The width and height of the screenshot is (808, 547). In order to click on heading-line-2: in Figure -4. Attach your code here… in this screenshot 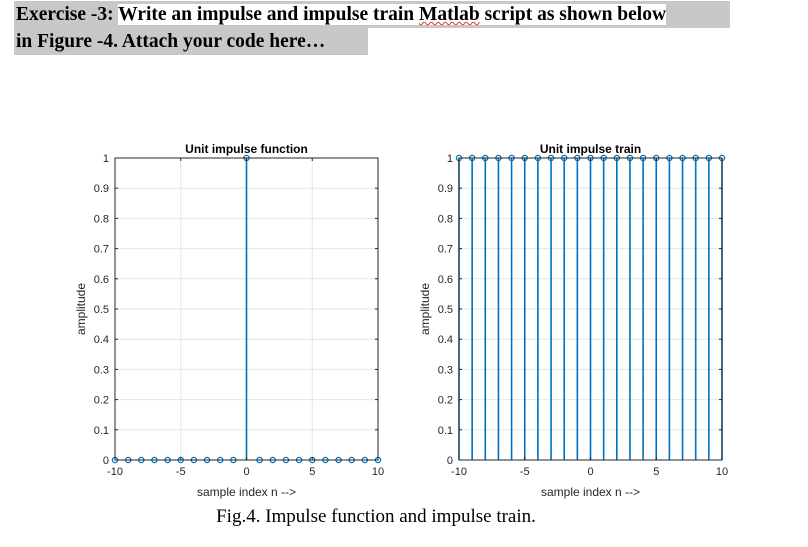, I will do `click(191, 41)`.